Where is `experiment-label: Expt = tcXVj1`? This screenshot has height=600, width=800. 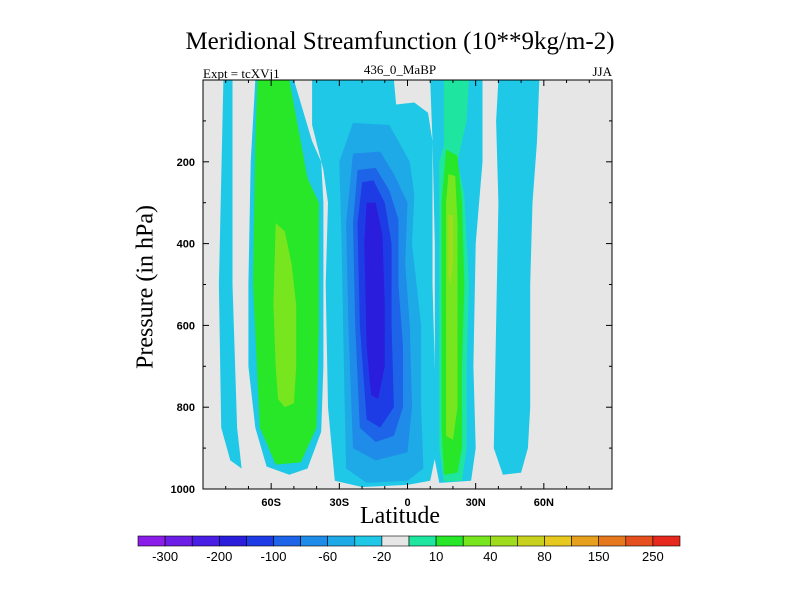
experiment-label: Expt = tcXVj1 is located at coordinates (241, 73).